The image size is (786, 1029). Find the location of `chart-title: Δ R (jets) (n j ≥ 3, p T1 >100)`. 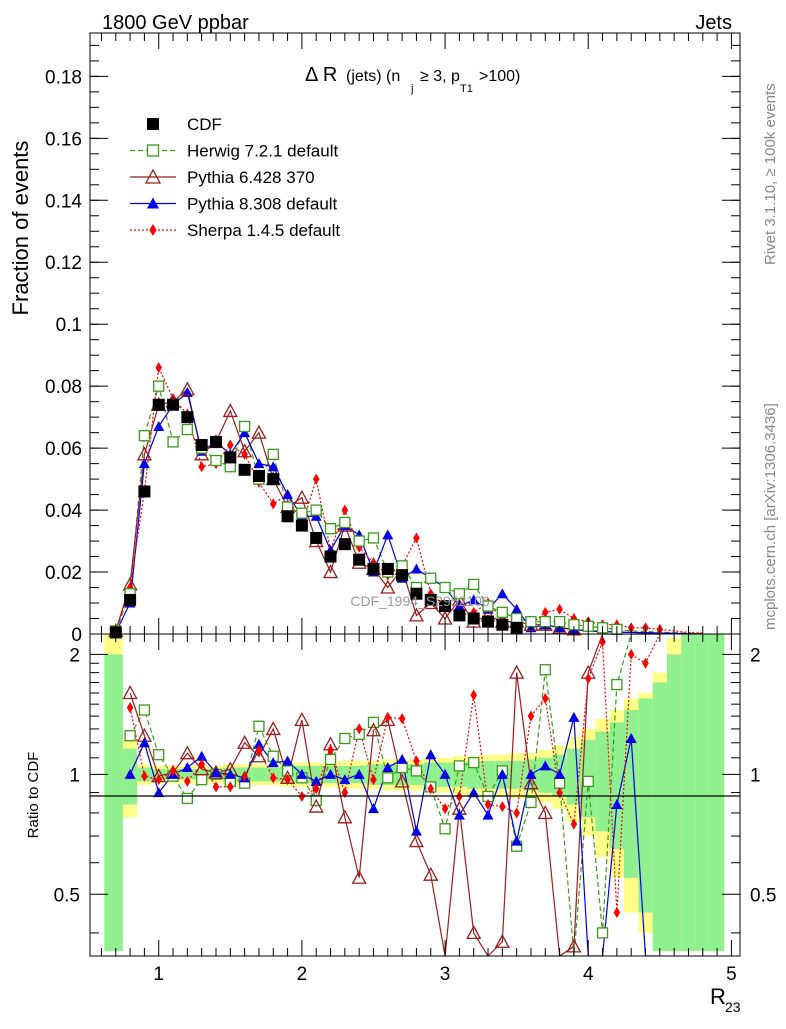

chart-title: Δ R (jets) (n j ≥ 3, p T1 >100) is located at coordinates (412, 79).